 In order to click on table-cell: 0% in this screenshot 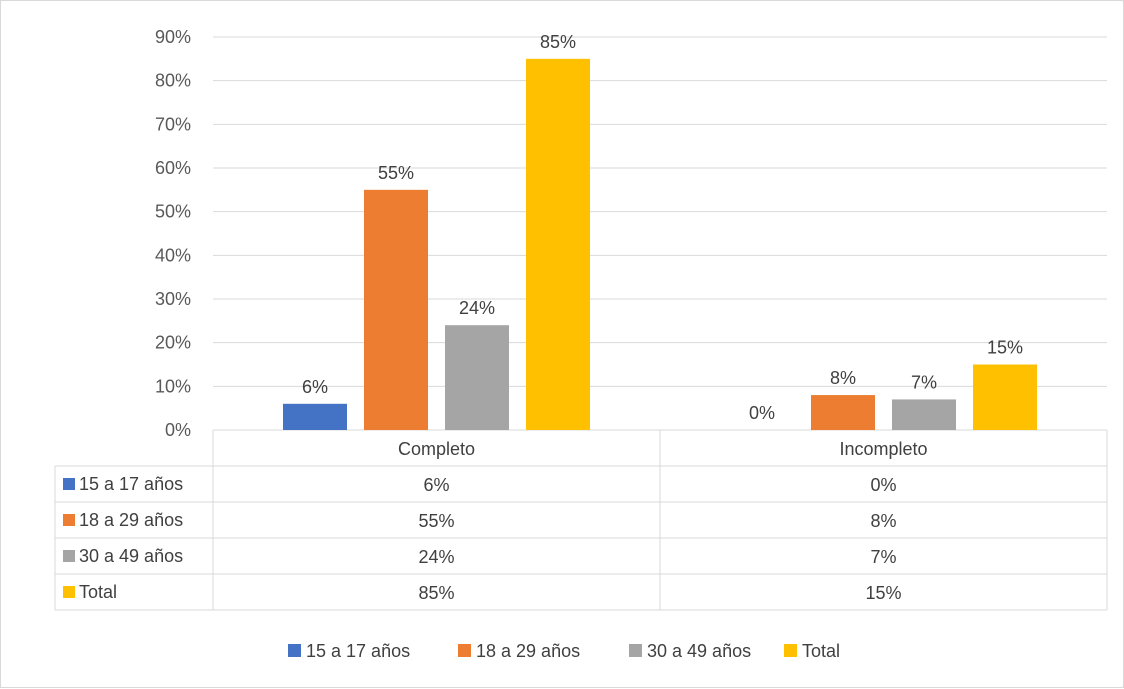, I will do `click(883, 485)`.